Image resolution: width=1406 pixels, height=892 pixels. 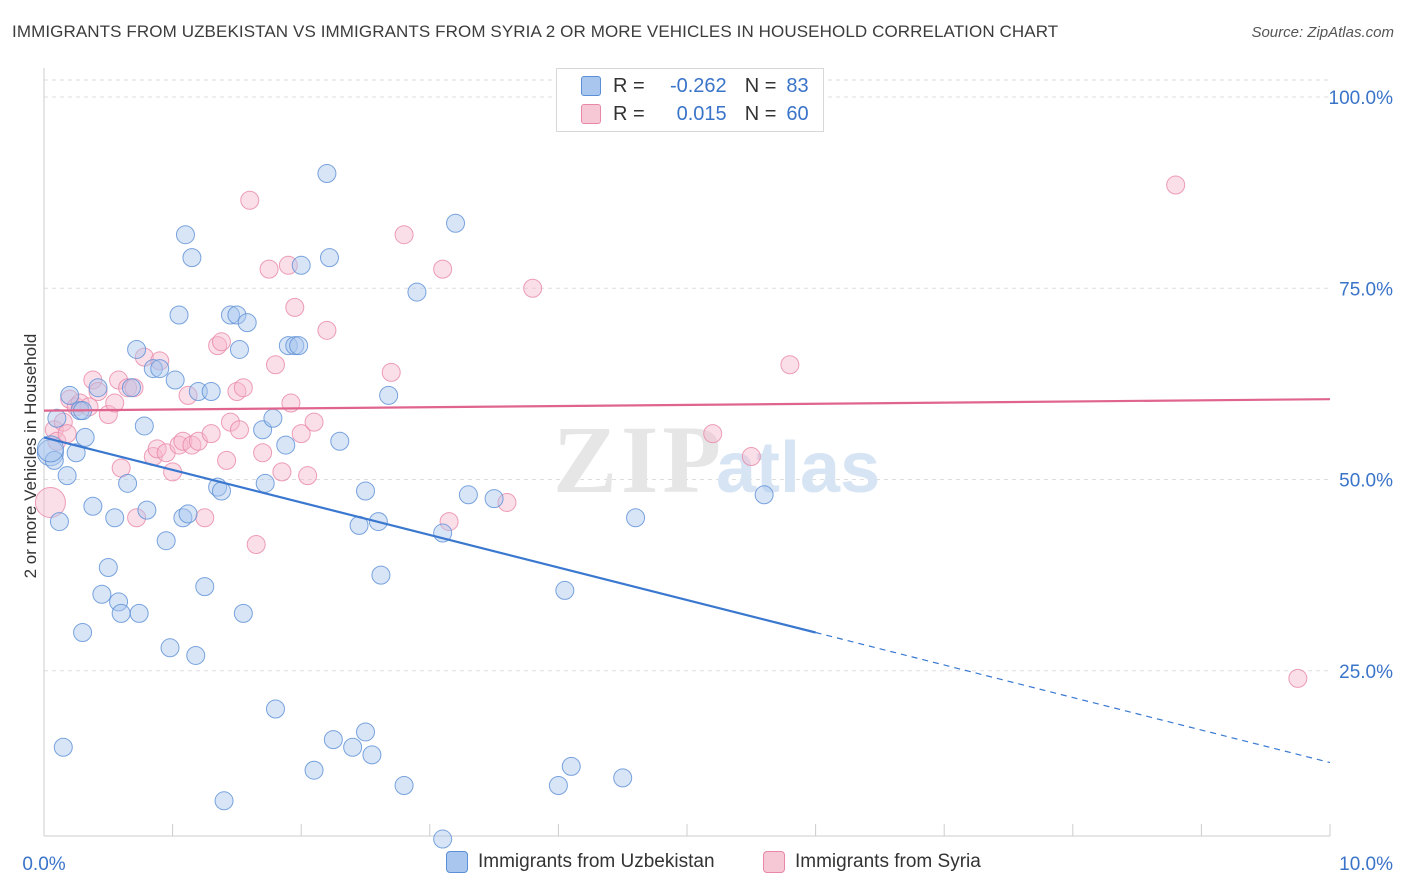 I want to click on y-tick-label: 50.0%, so click(x=1366, y=481).